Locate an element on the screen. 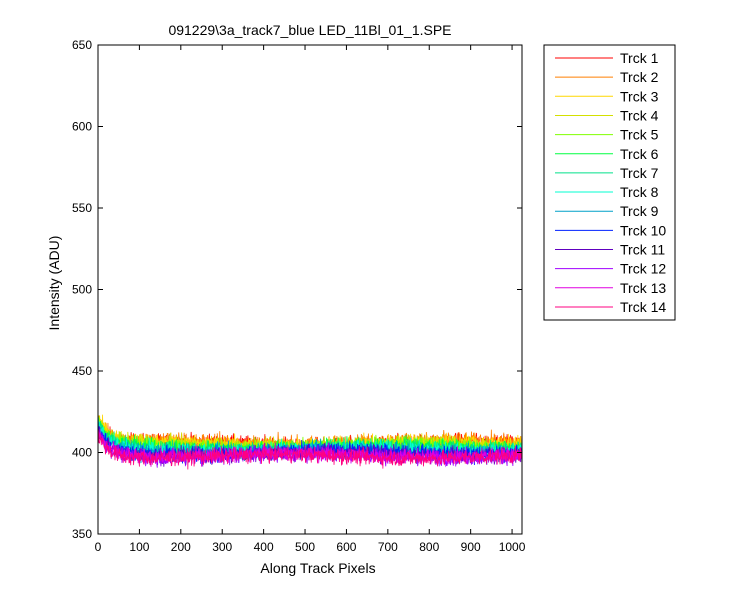 The height and width of the screenshot is (600, 750). y-tick-label: 500 is located at coordinates (82, 290).